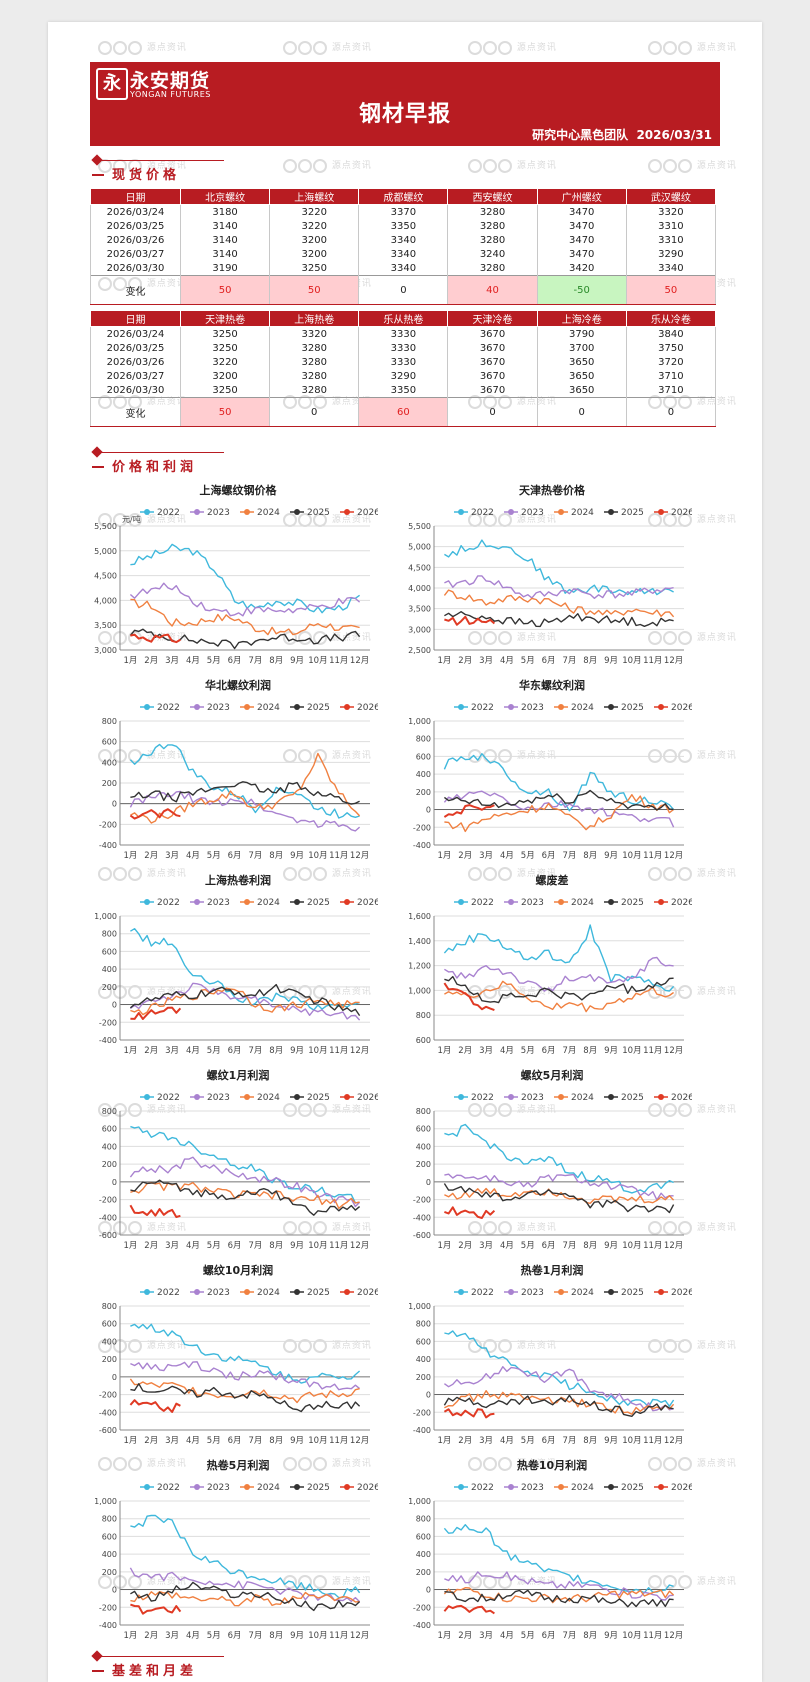 The image size is (810, 1682). Describe the element at coordinates (130, 856) in the screenshot. I see `x-tick-label: 1月` at that location.